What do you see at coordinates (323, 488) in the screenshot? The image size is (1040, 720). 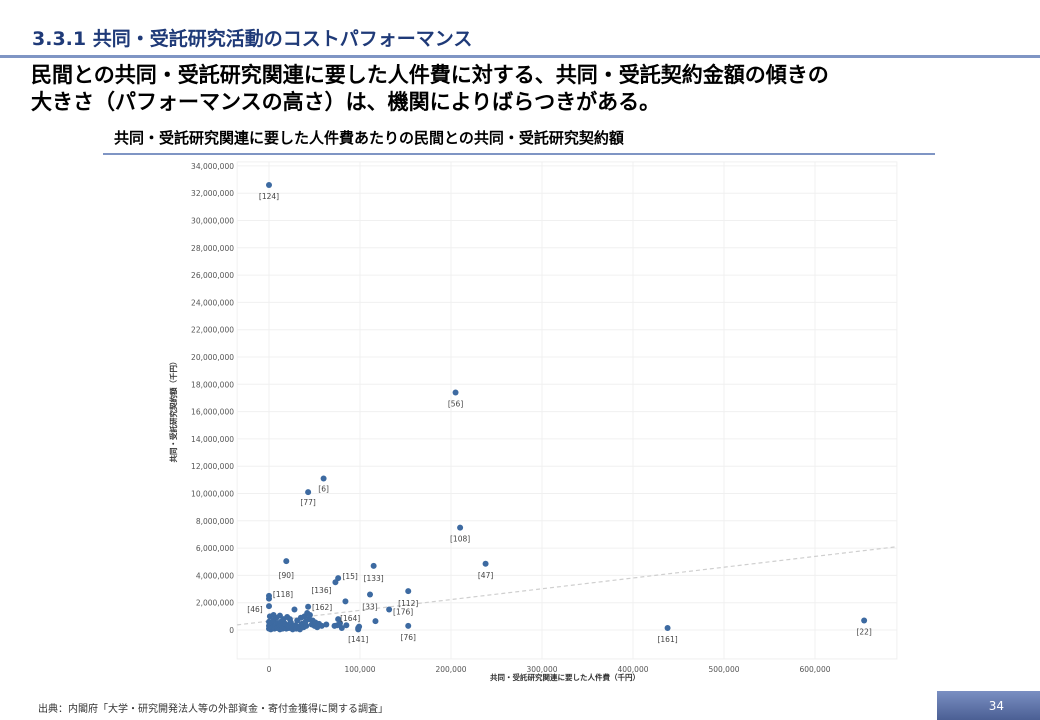 I see `data-point-label: [6]` at bounding box center [323, 488].